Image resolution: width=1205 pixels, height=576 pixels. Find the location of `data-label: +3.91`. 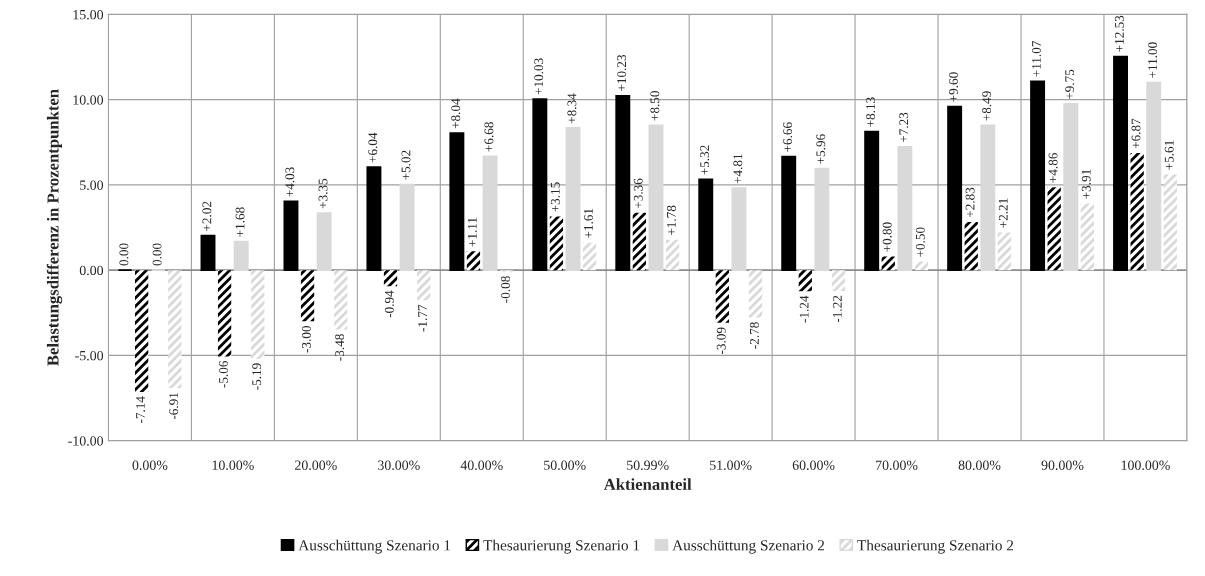

data-label: +3.91 is located at coordinates (1086, 184).